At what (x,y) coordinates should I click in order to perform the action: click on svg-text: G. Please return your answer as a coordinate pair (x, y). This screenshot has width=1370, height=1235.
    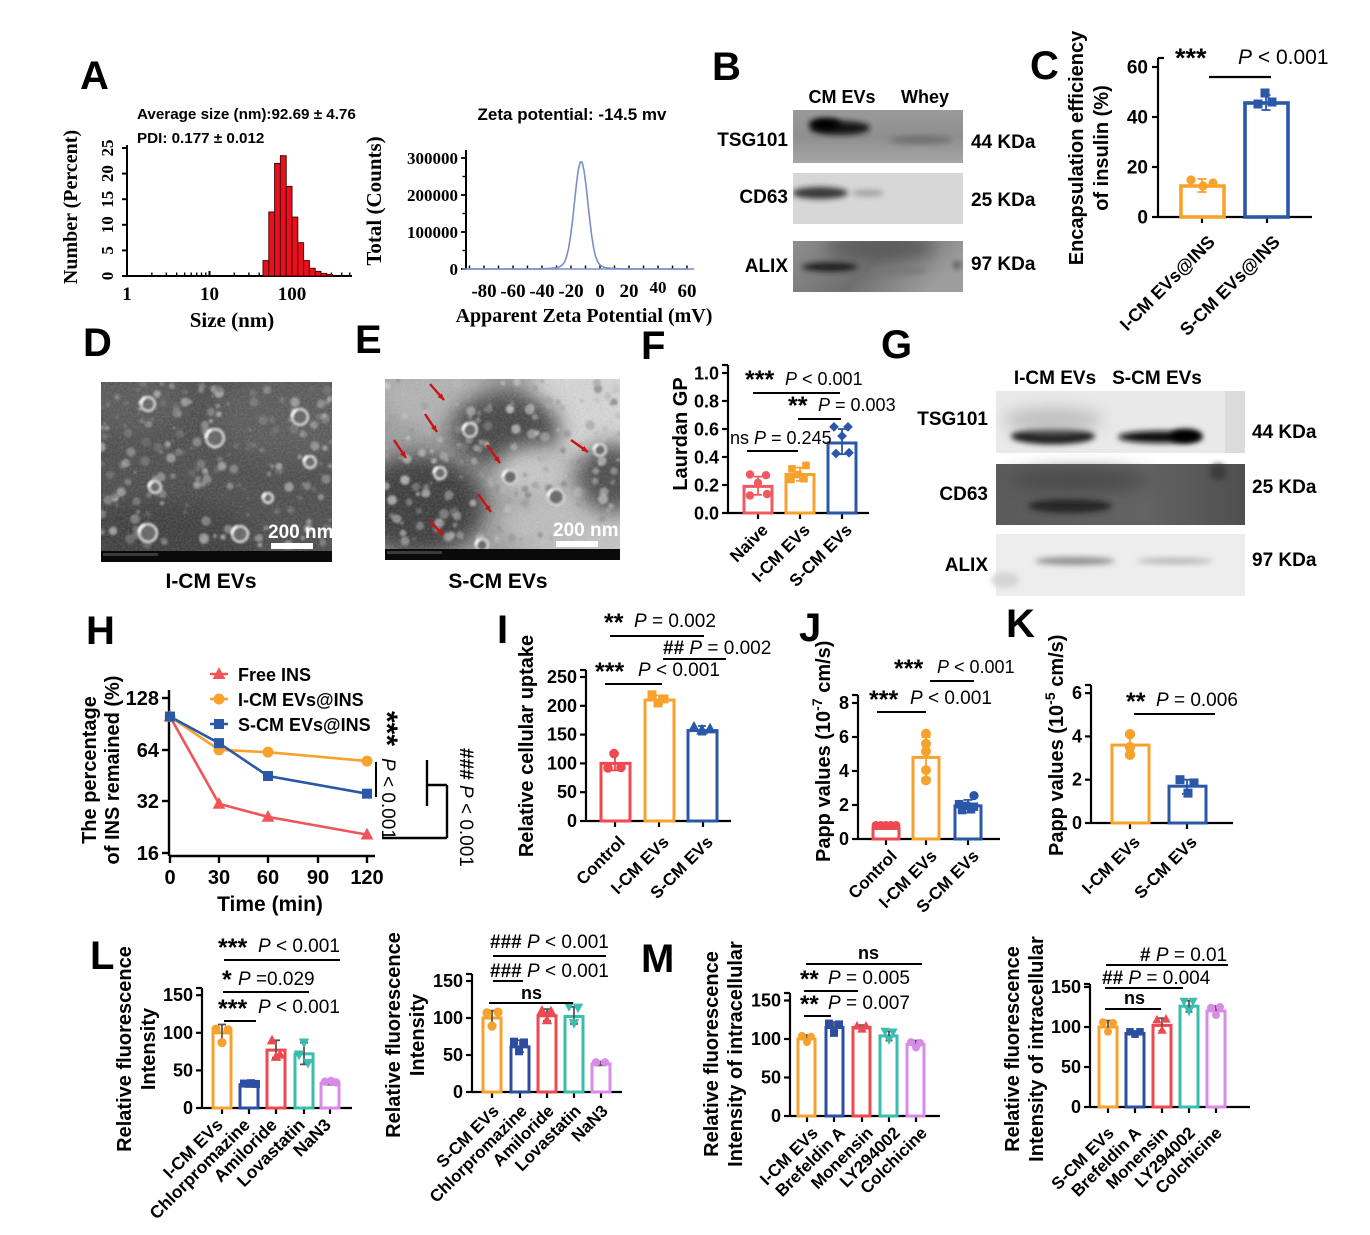
    Looking at the image, I should click on (896, 345).